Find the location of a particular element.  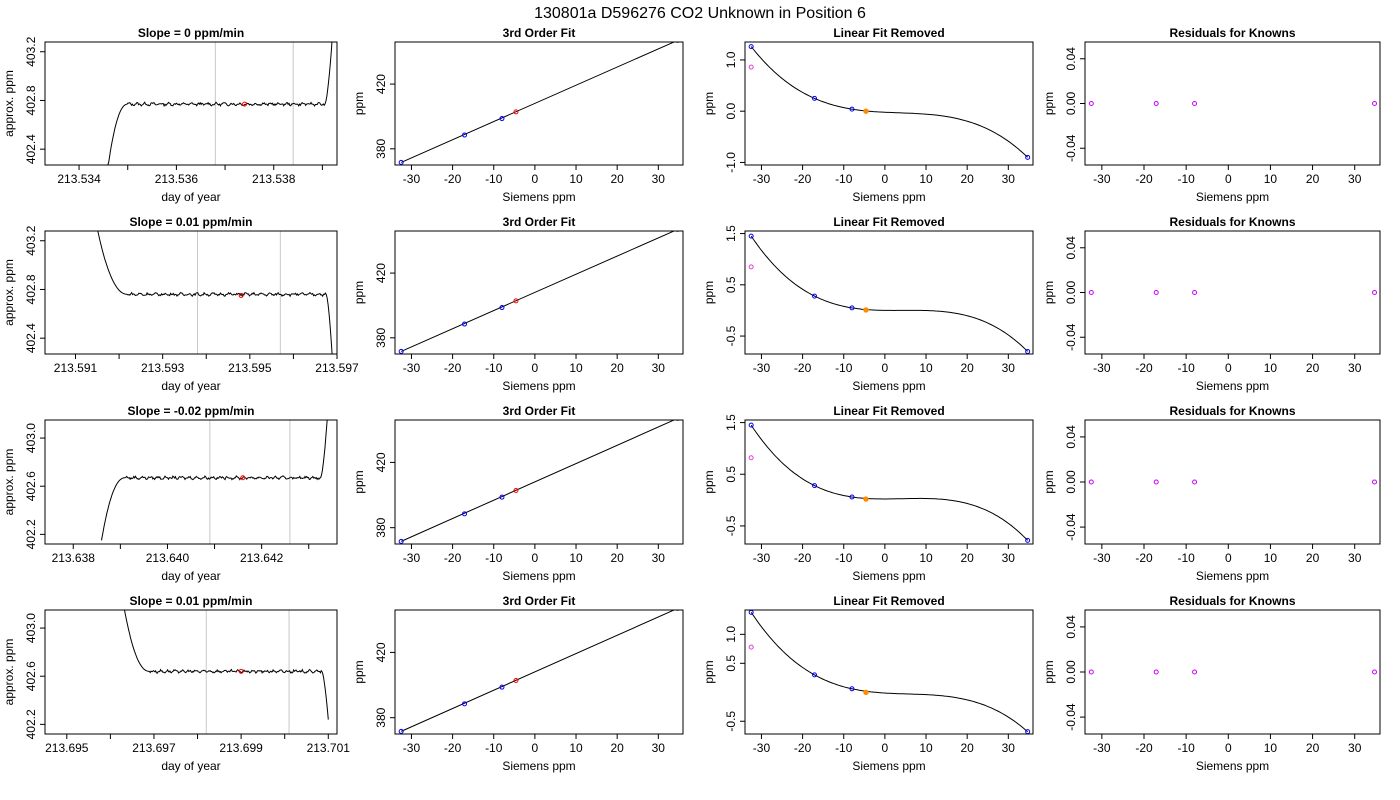

y-tick-label: 403.0 is located at coordinates (31, 438).